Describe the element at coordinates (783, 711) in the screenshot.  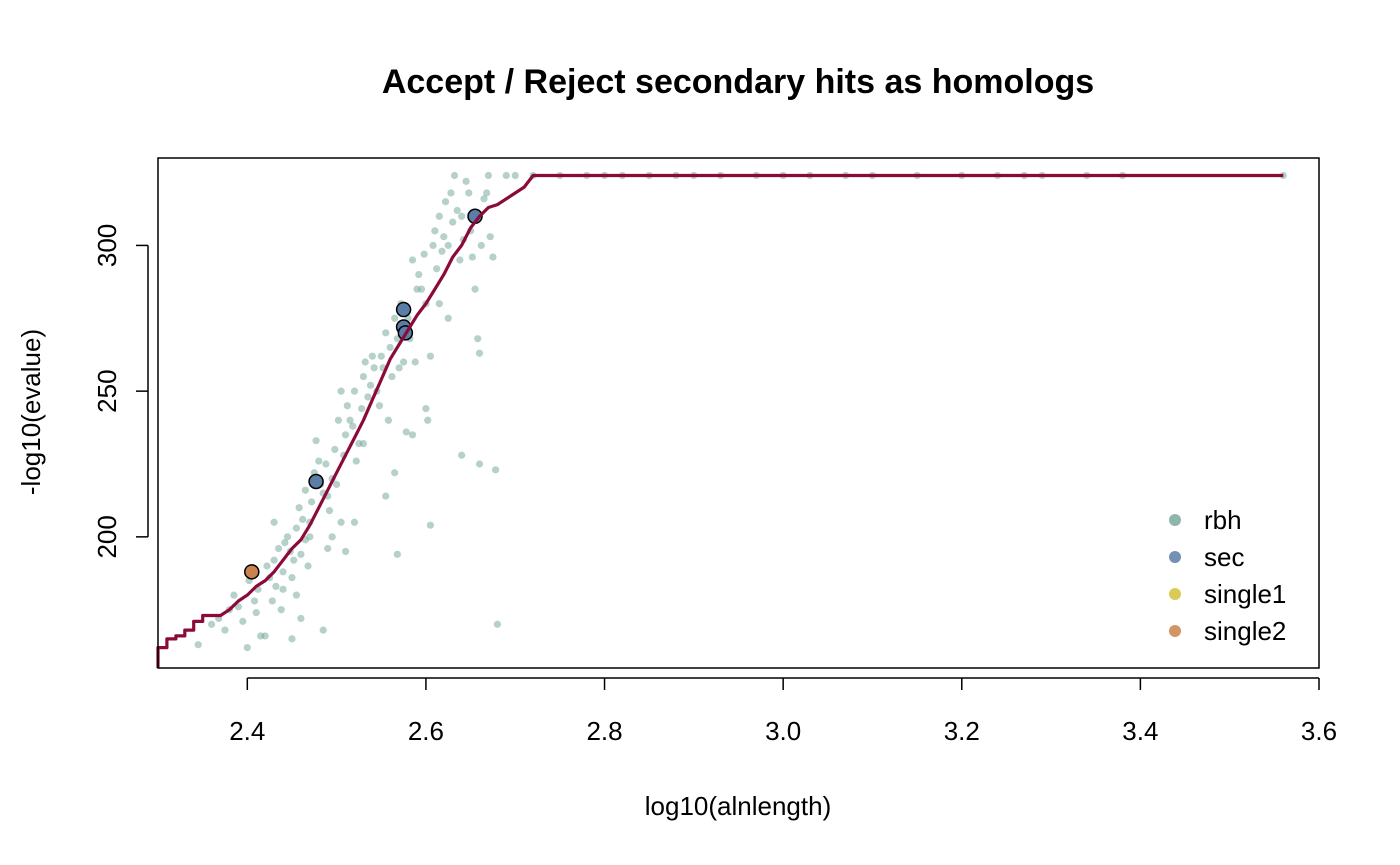
I see `x-axis: 2.4 2.6 2.8 3.0 3.2 3.4 3.6` at that location.